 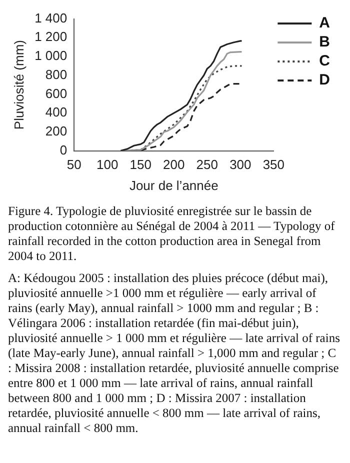 What do you see at coordinates (324, 23) in the screenshot?
I see `legend-label: A` at bounding box center [324, 23].